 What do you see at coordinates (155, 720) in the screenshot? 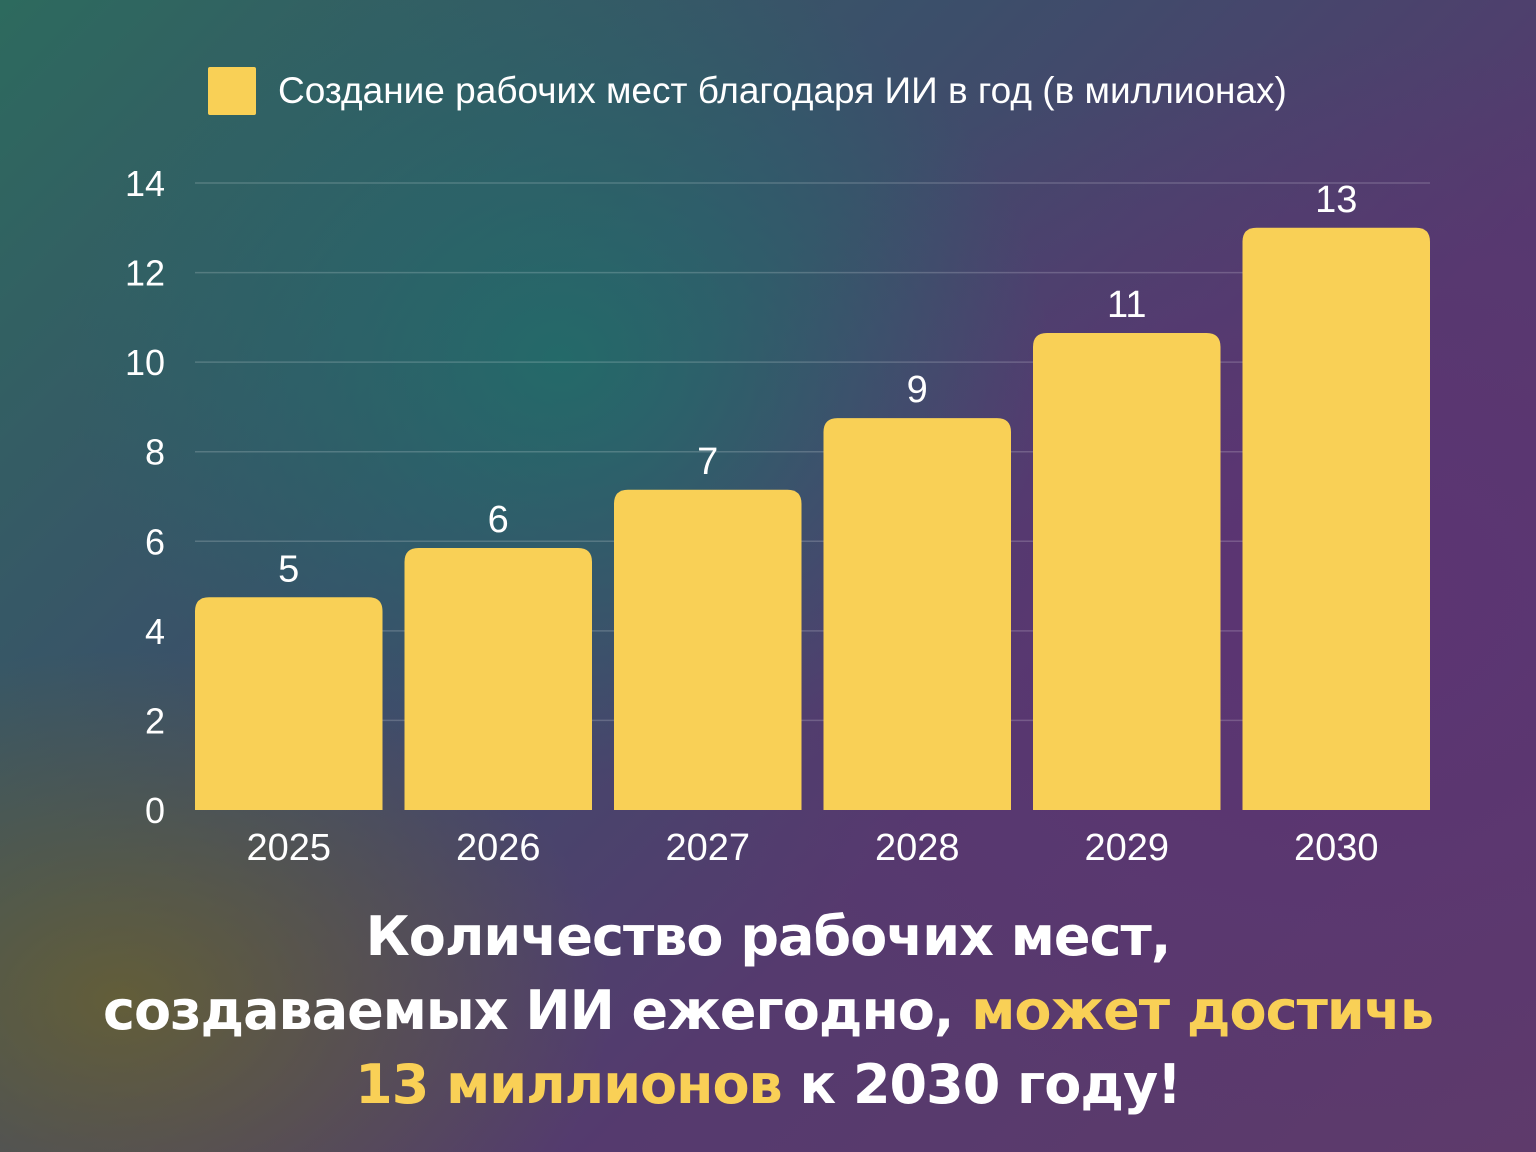
I see `y-tick-label: 2` at bounding box center [155, 720].